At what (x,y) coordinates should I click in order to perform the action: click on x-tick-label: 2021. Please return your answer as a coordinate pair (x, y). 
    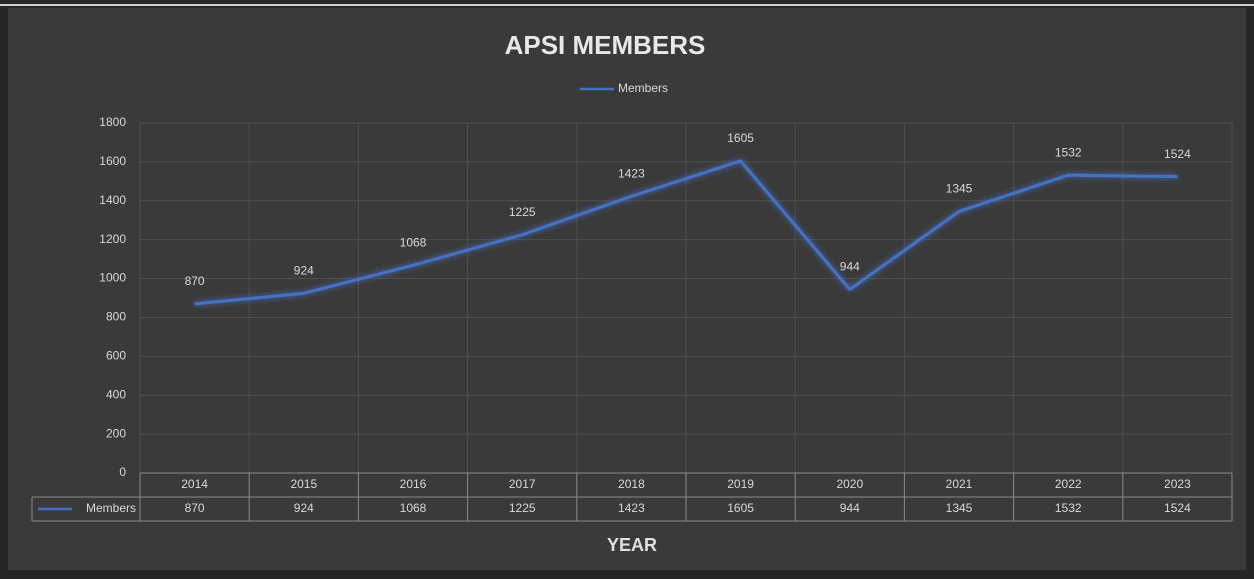
    Looking at the image, I should click on (959, 484).